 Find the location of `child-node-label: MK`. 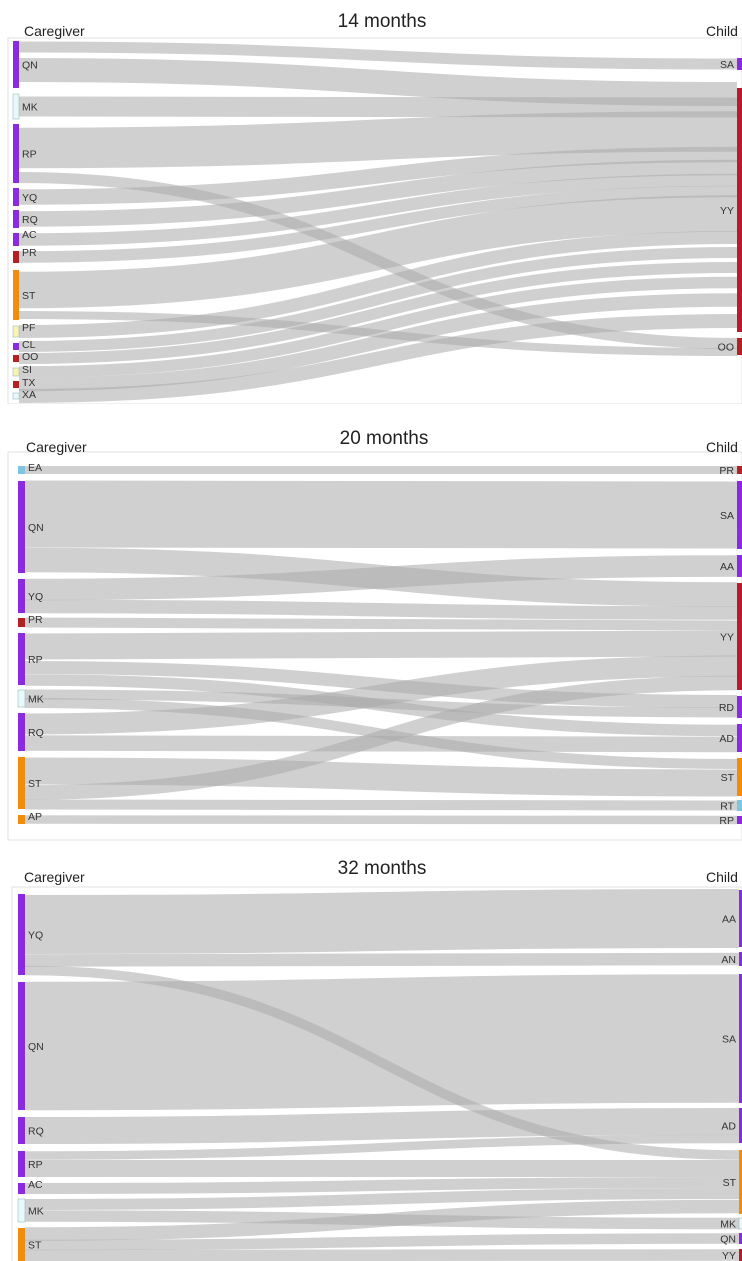

child-node-label: MK is located at coordinates (728, 1225).